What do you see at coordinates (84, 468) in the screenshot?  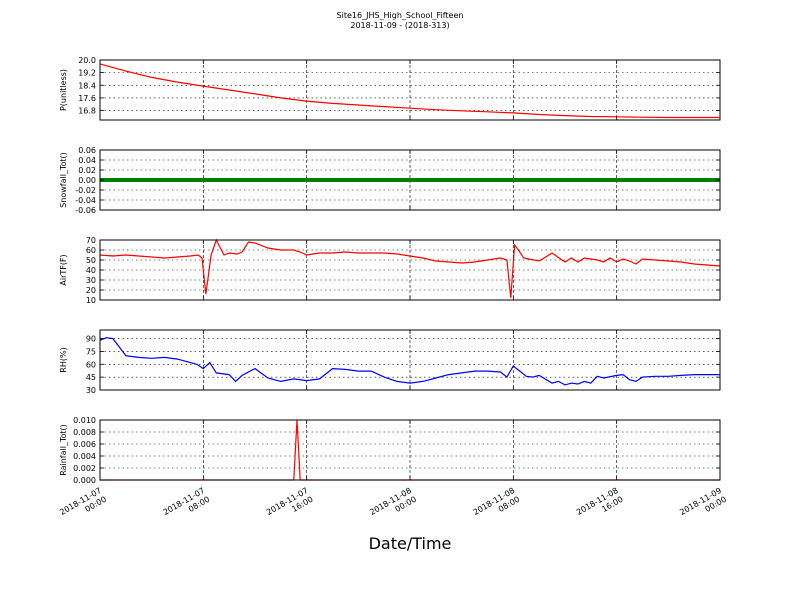 I see `y-tick-label: 0.002` at bounding box center [84, 468].